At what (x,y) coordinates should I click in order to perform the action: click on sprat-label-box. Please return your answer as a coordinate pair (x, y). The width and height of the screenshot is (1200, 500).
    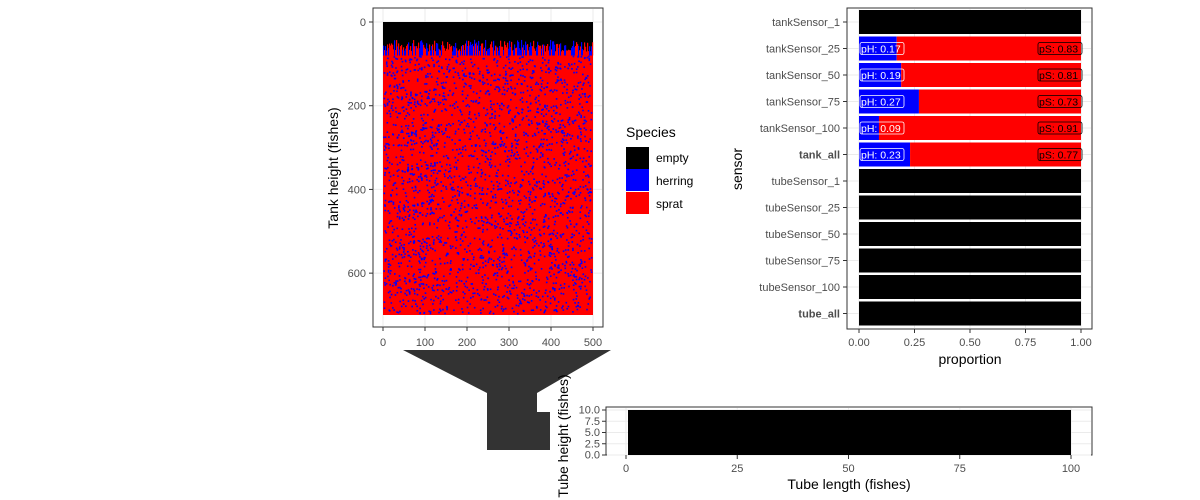
    Looking at the image, I should click on (1060, 48).